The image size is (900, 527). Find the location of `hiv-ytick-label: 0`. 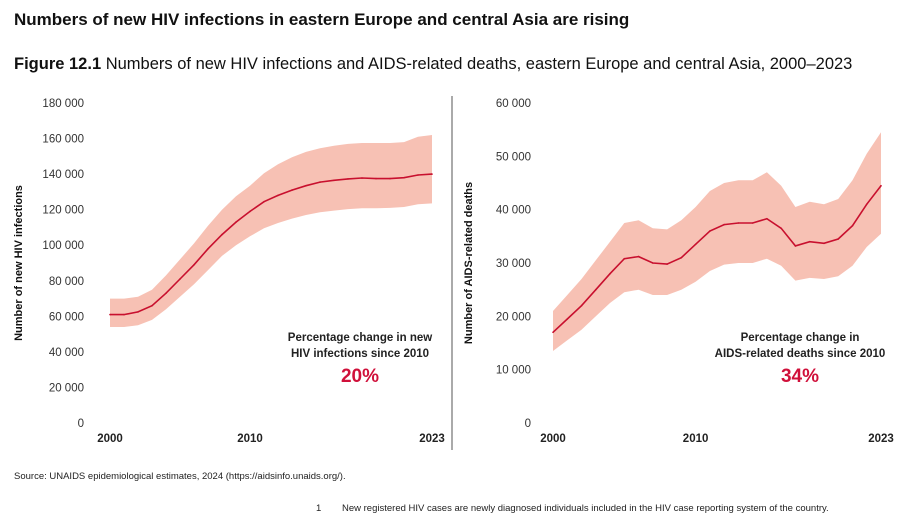

hiv-ytick-label: 0 is located at coordinates (81, 424).